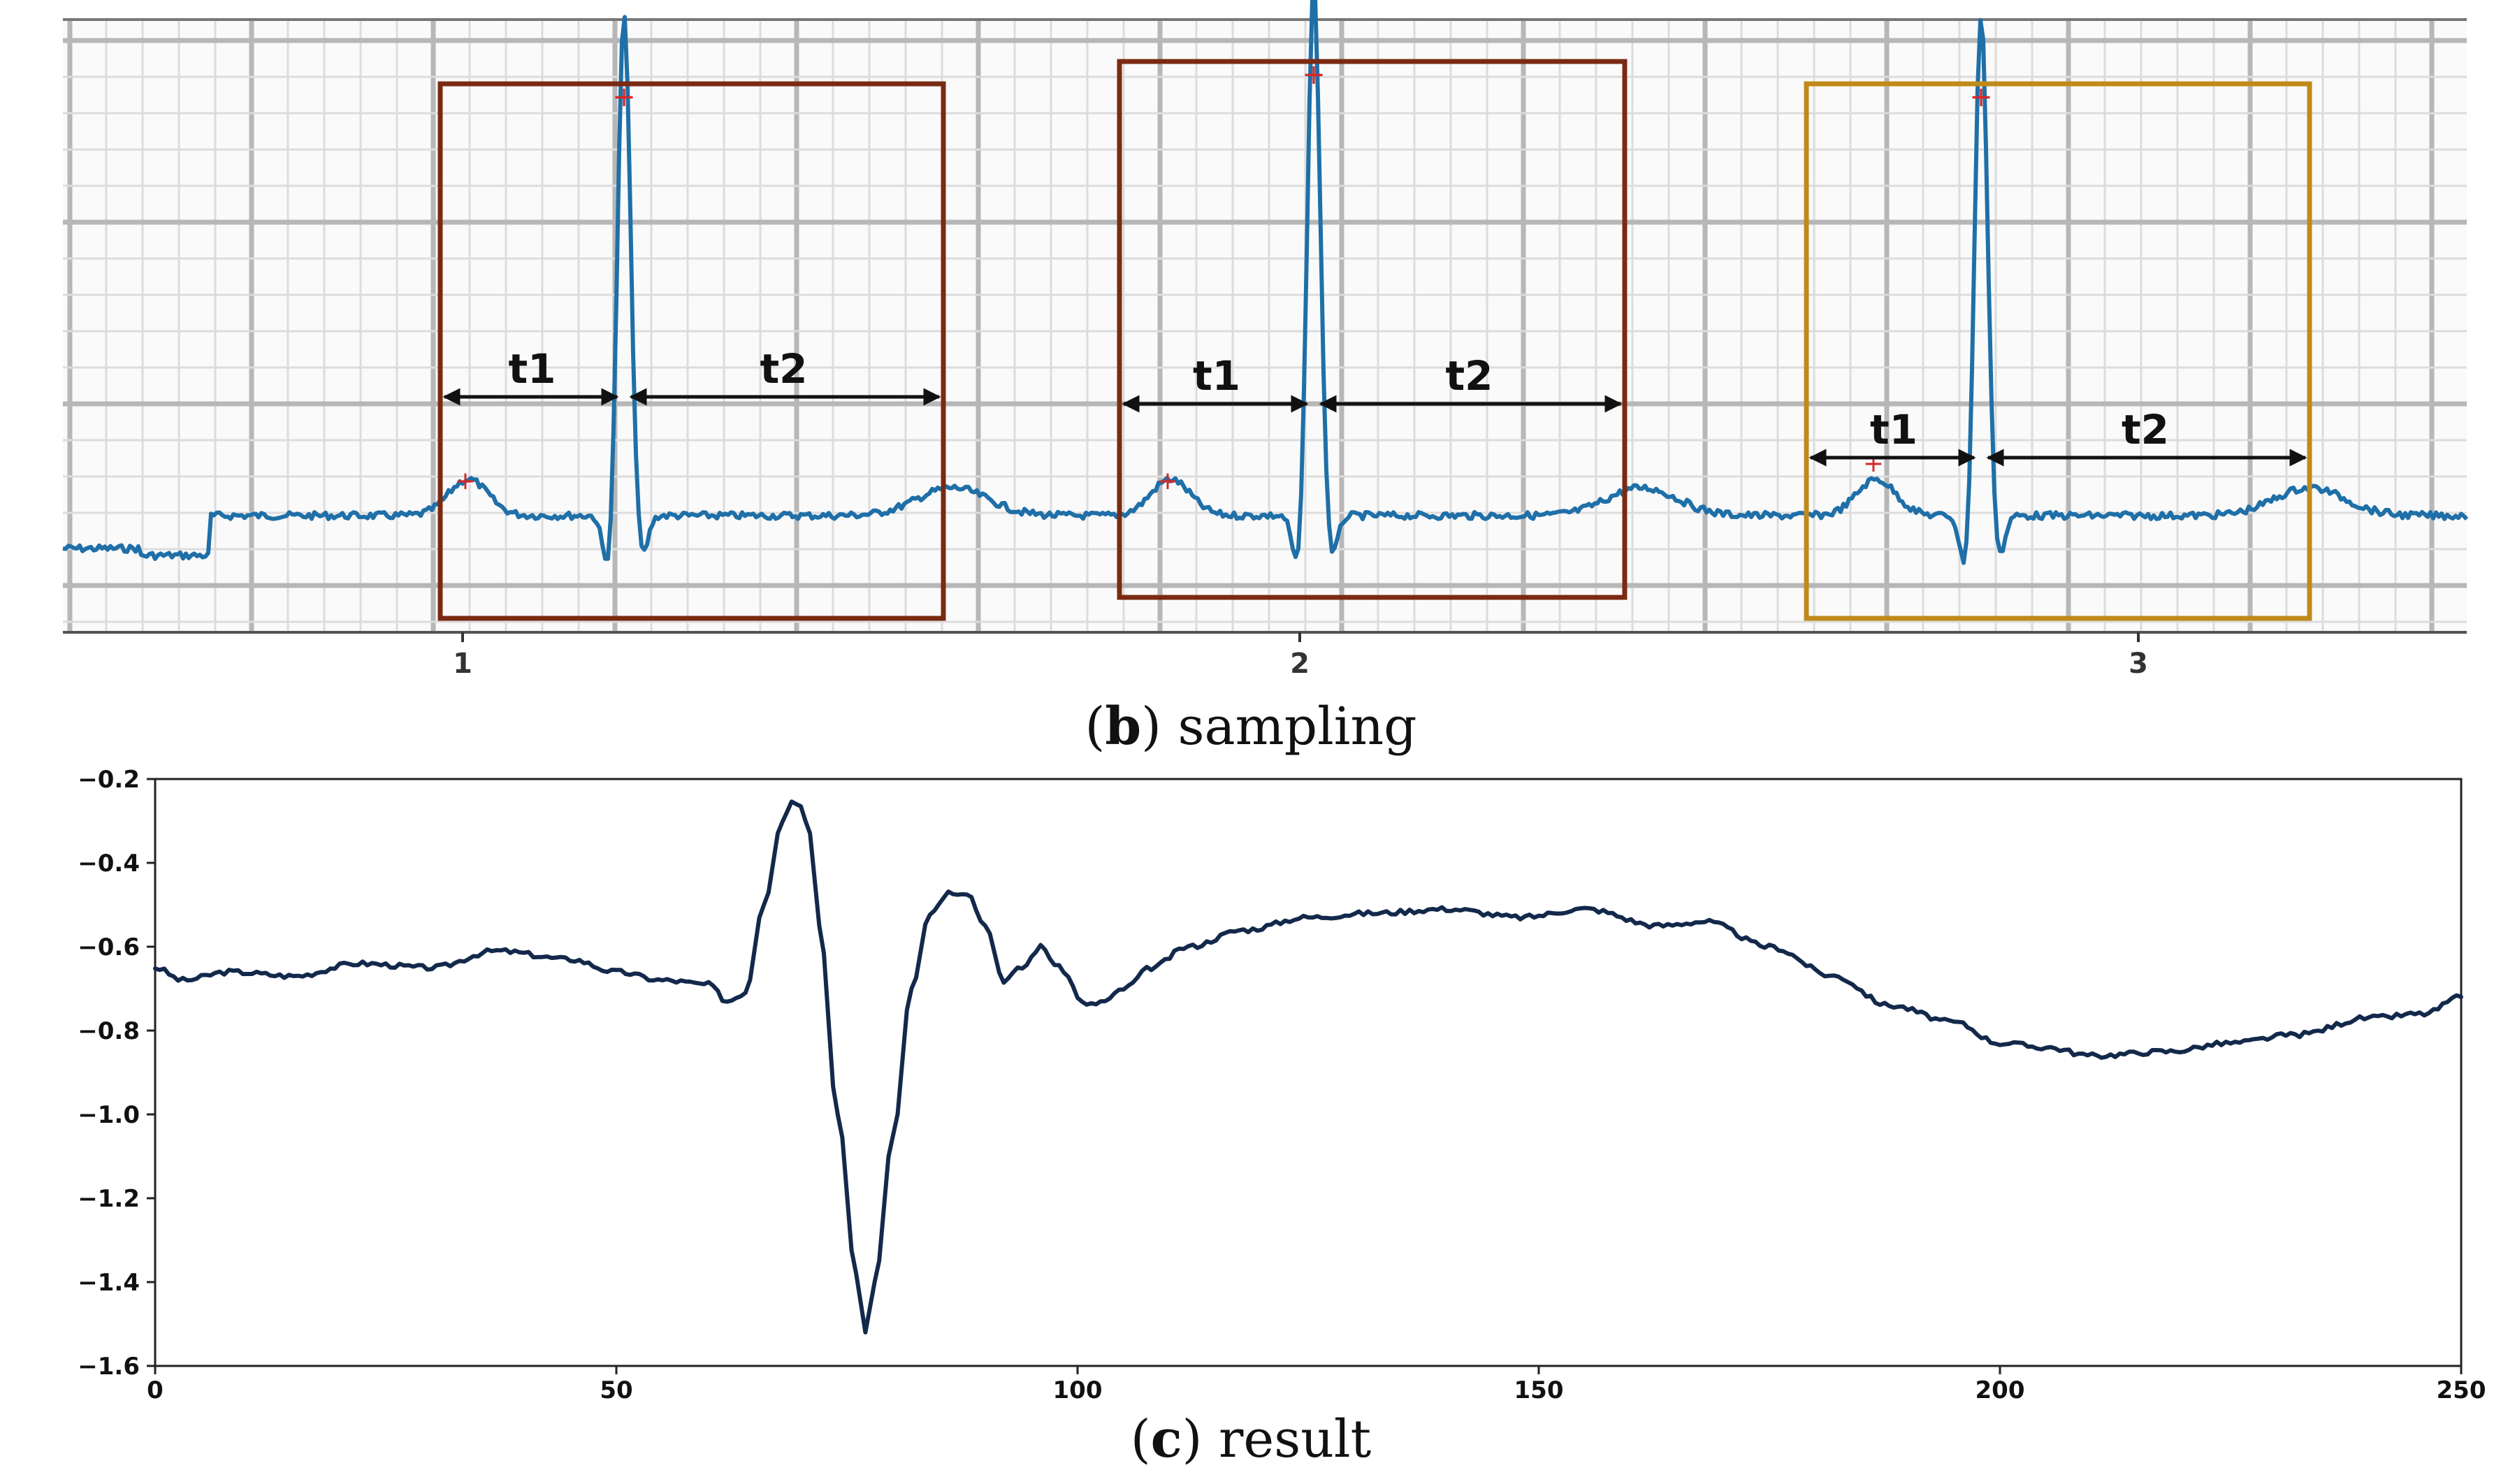 The image size is (2501, 1484). Describe the element at coordinates (109, 780) in the screenshot. I see `result-y-tick-label: −0.2` at that location.